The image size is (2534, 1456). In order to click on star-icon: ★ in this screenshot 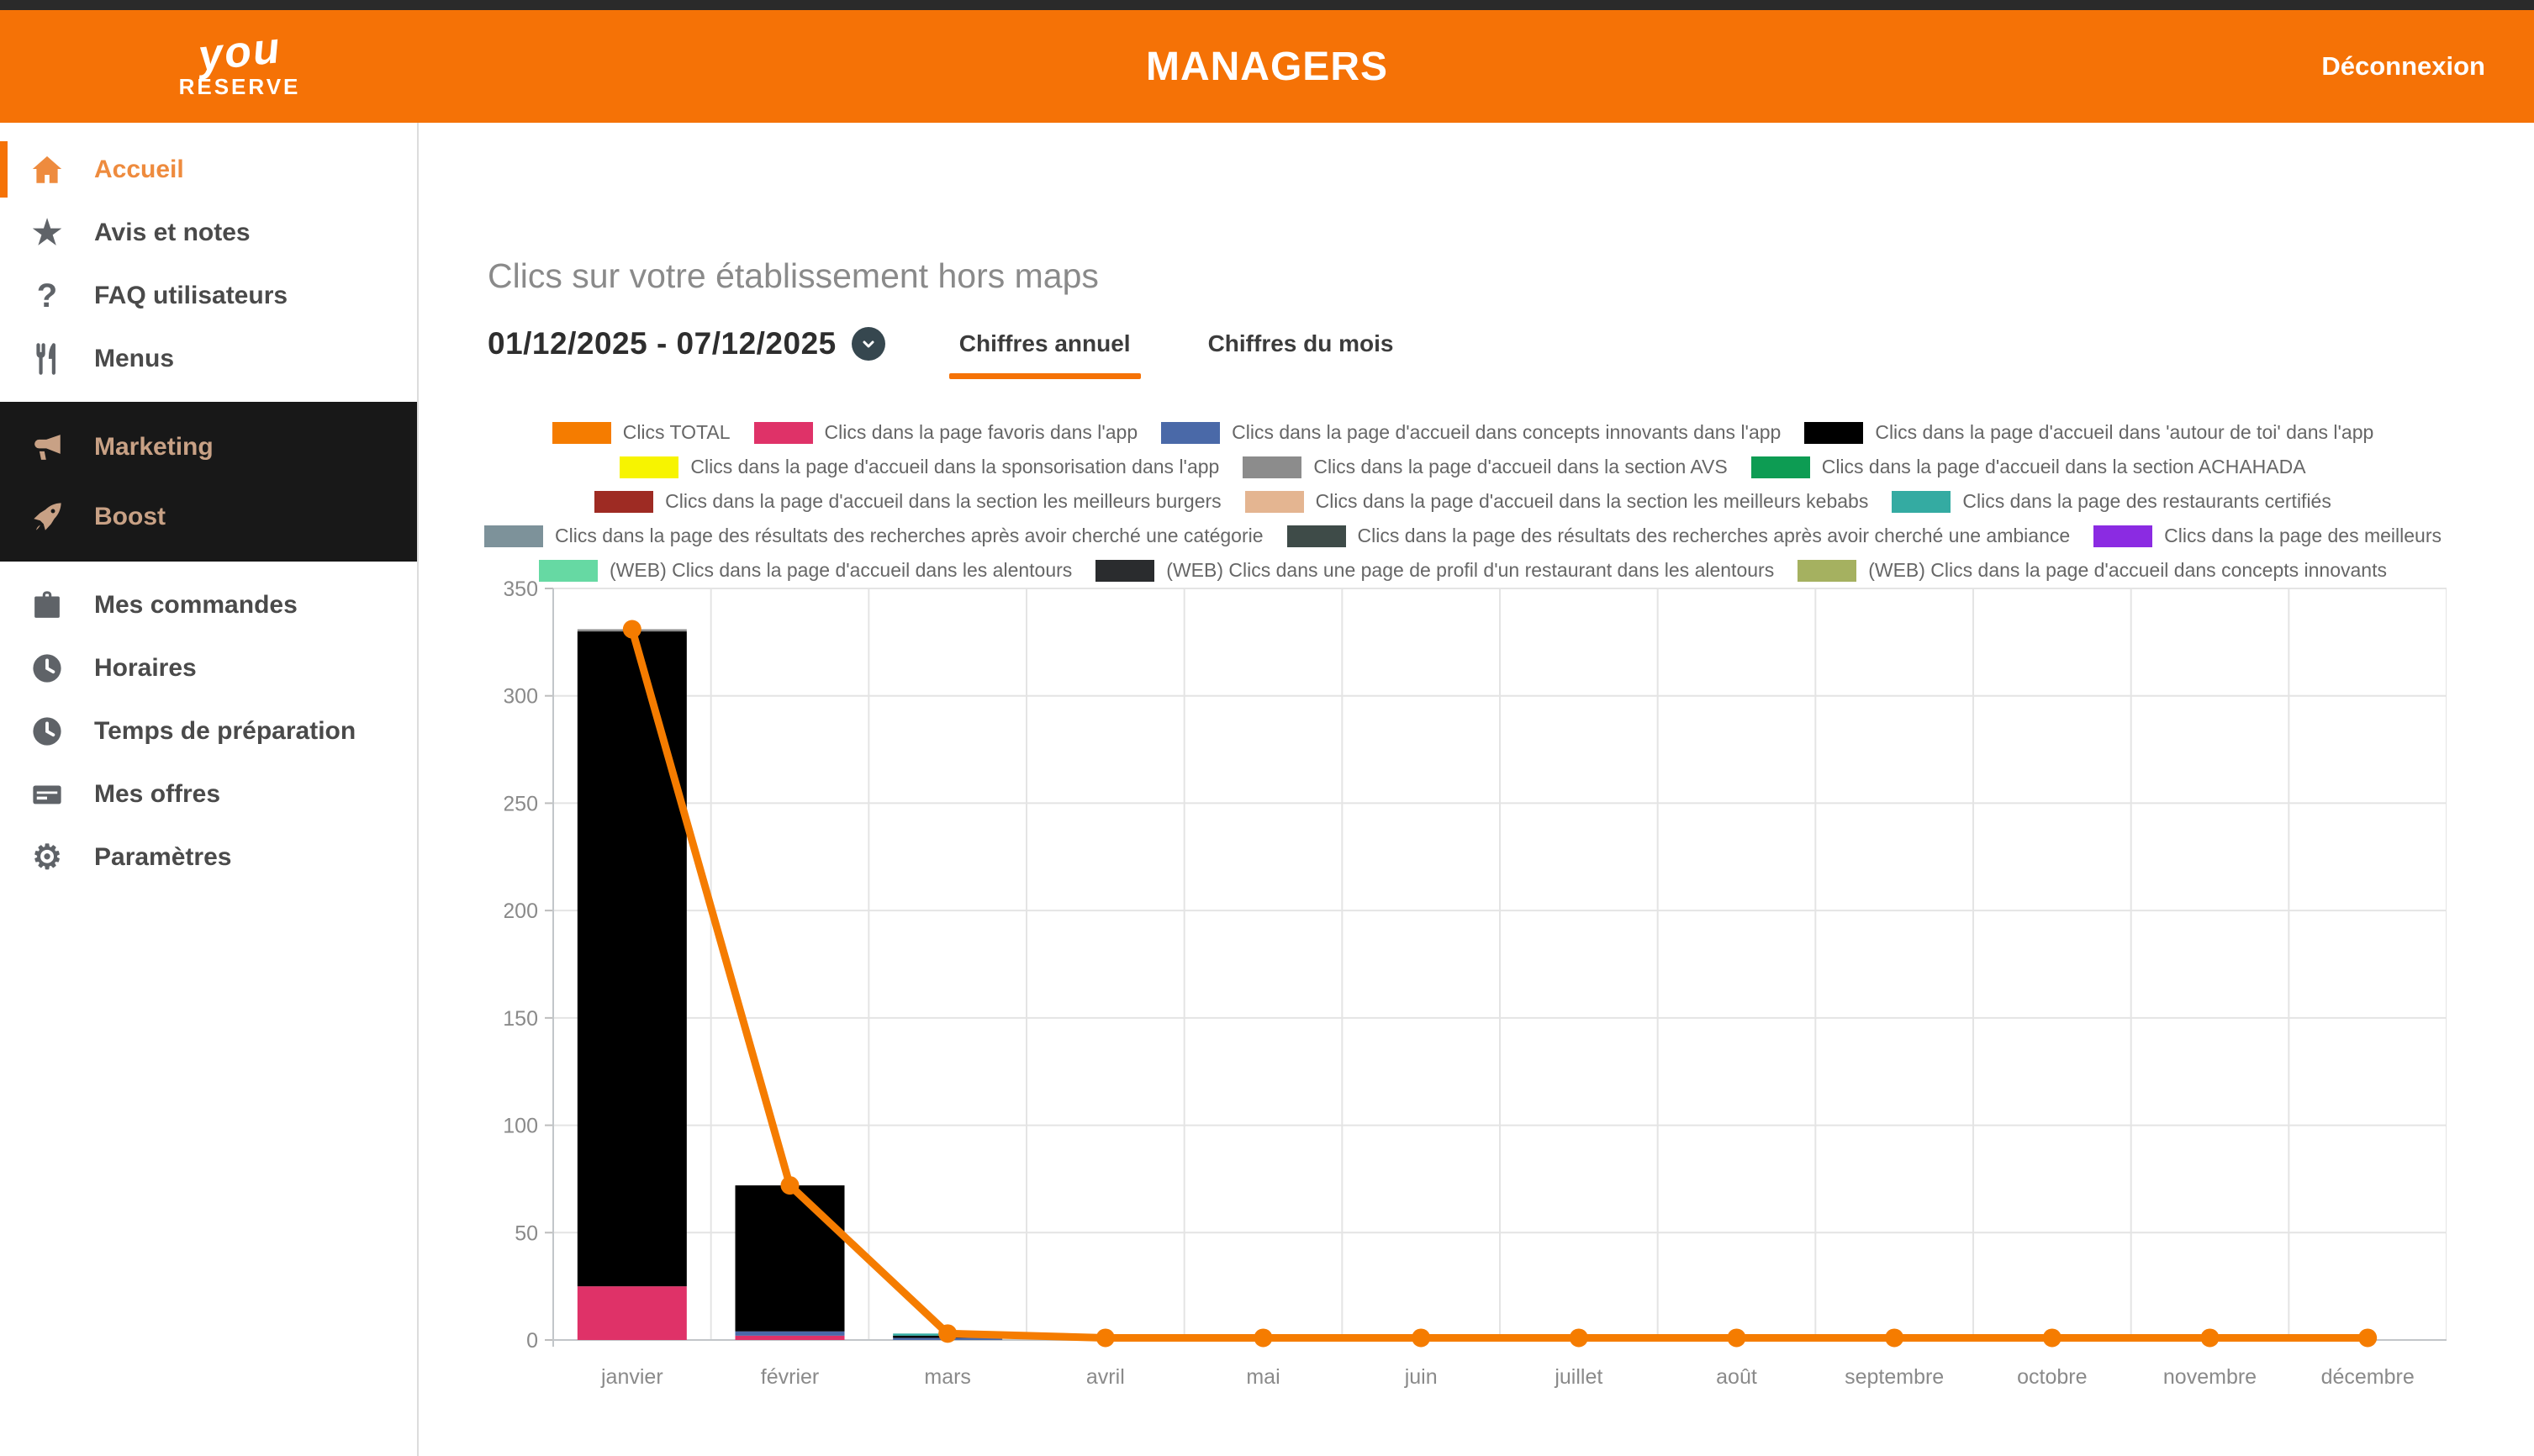, I will do `click(47, 233)`.